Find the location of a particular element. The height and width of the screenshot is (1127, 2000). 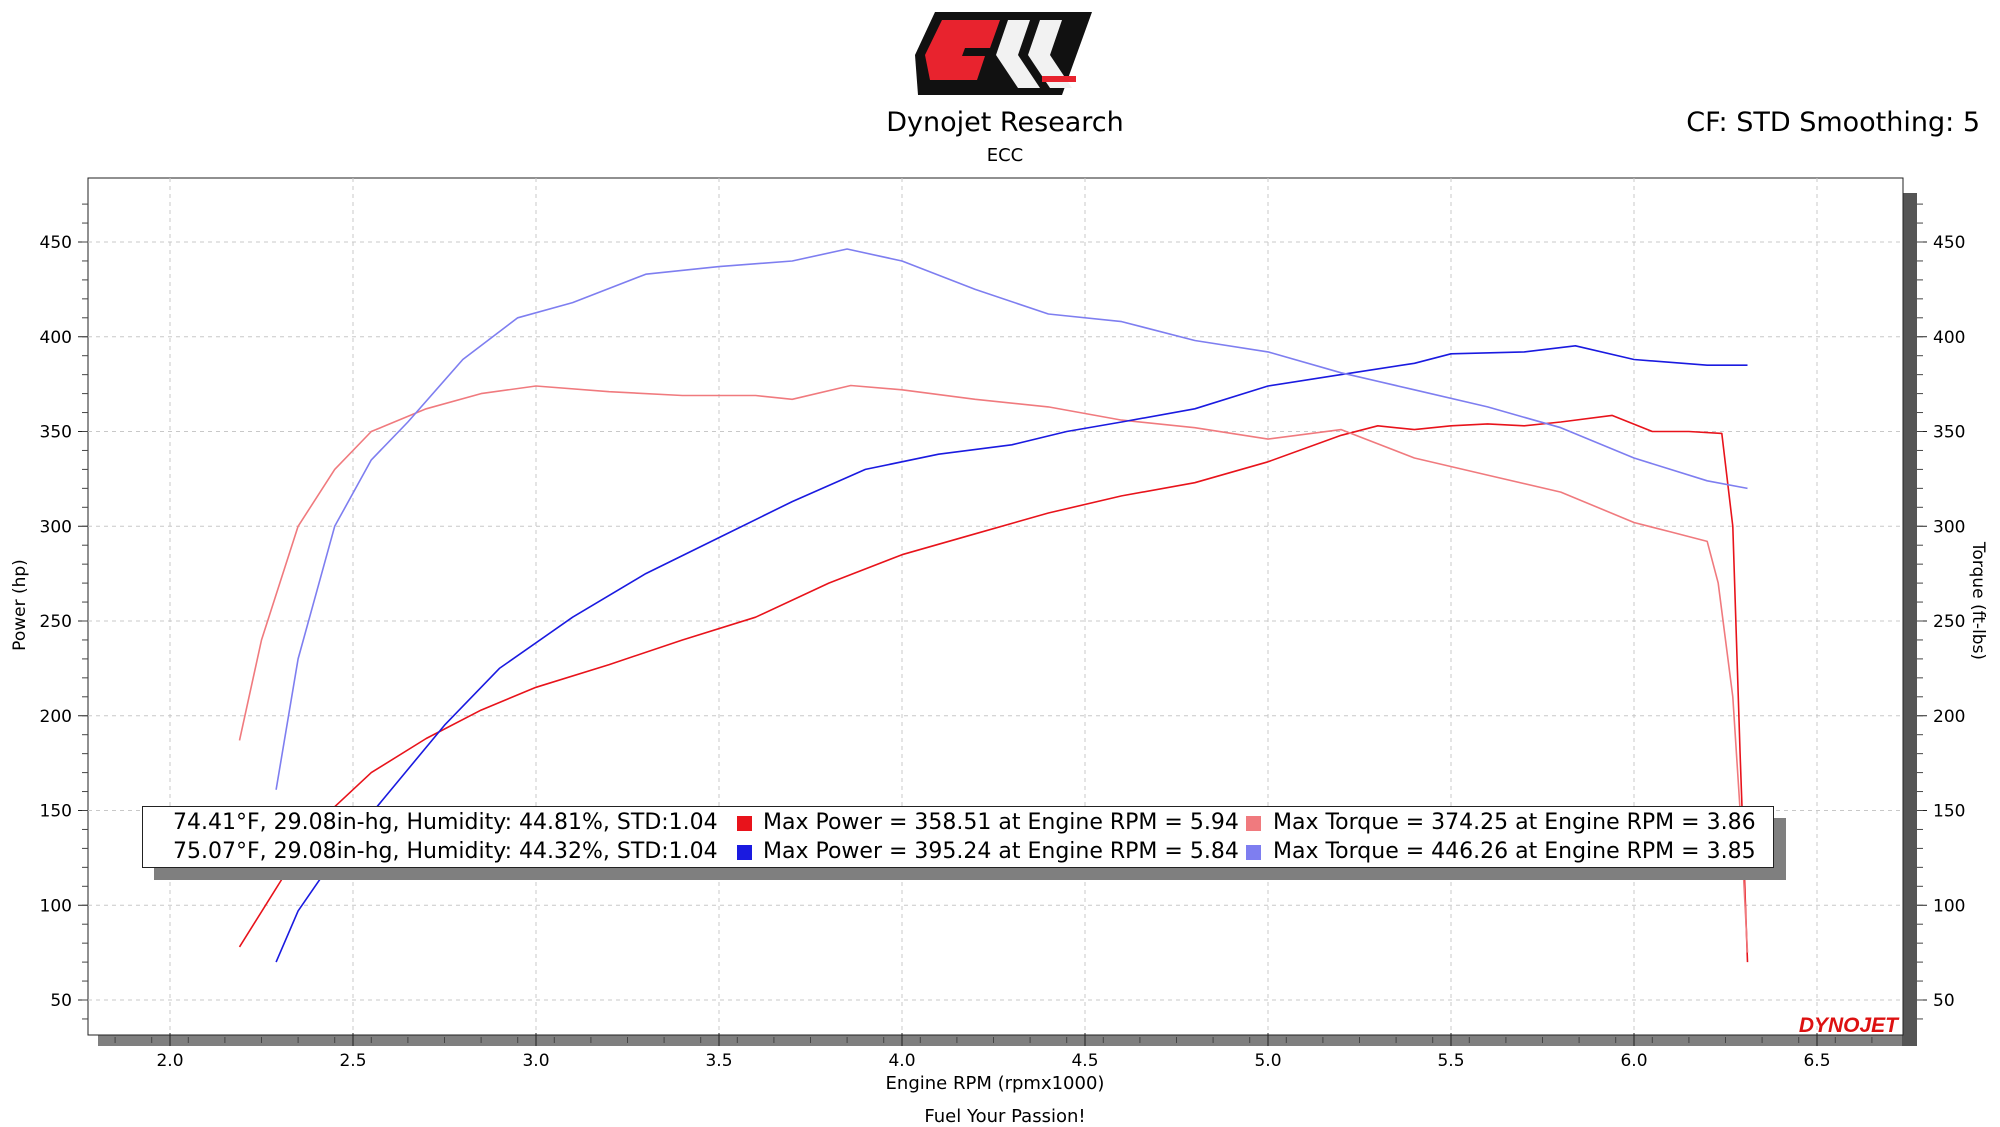

x-tick-label: 6.0 is located at coordinates (1633, 1061).